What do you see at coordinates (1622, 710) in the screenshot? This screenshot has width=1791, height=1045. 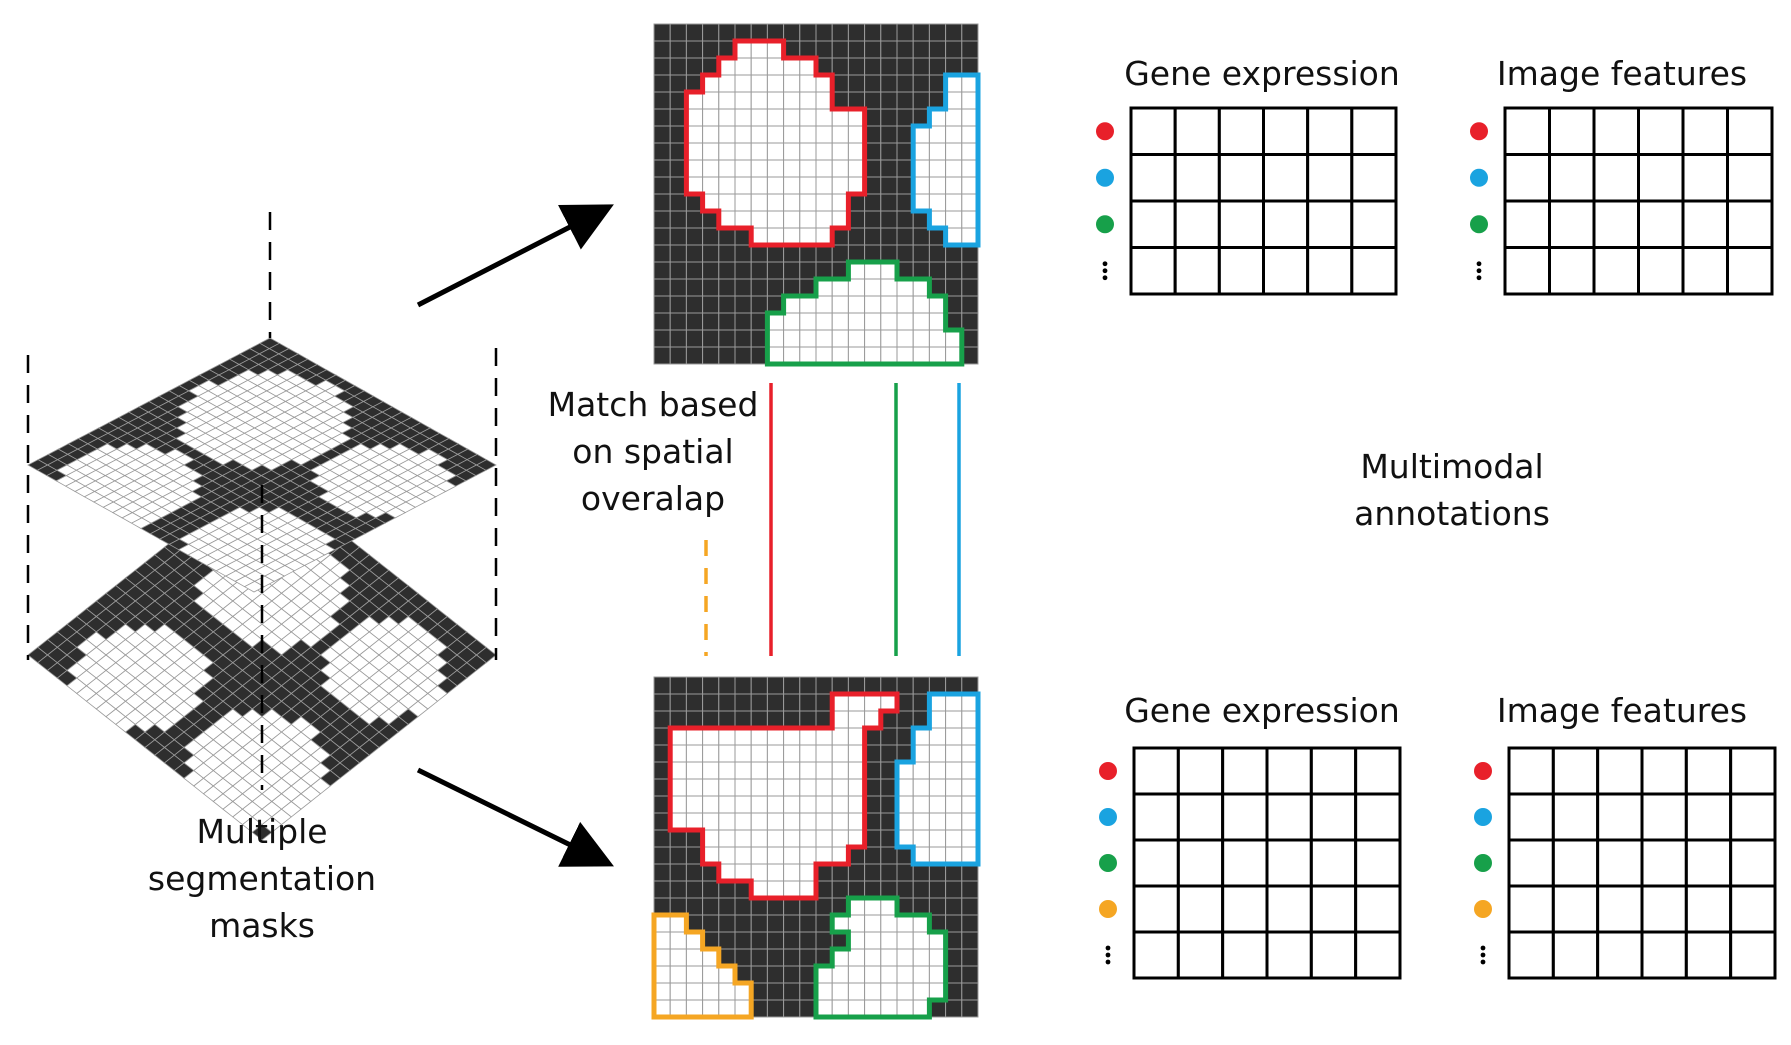 I see `bottom-image-features-title: Image features` at bounding box center [1622, 710].